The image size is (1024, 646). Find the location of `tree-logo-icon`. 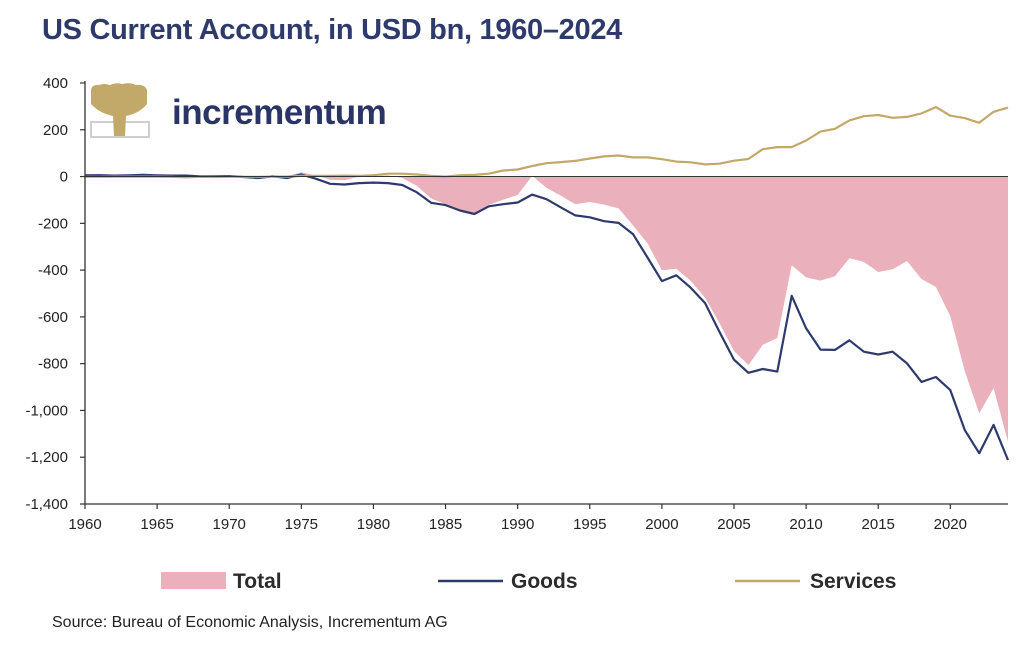

tree-logo-icon is located at coordinates (120, 110).